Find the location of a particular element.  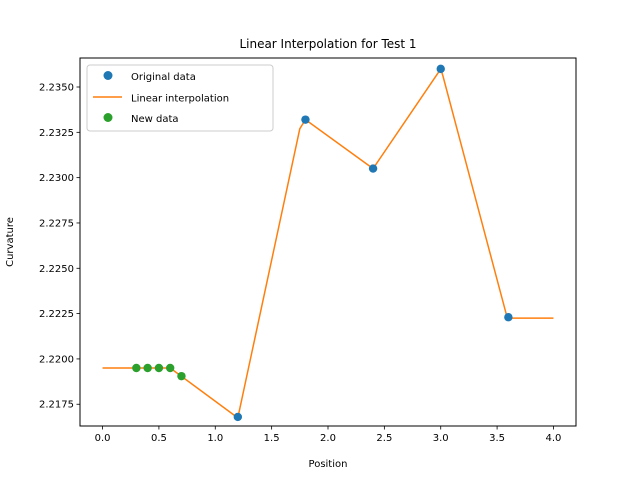

x-tick-label: 0.5 is located at coordinates (159, 438).